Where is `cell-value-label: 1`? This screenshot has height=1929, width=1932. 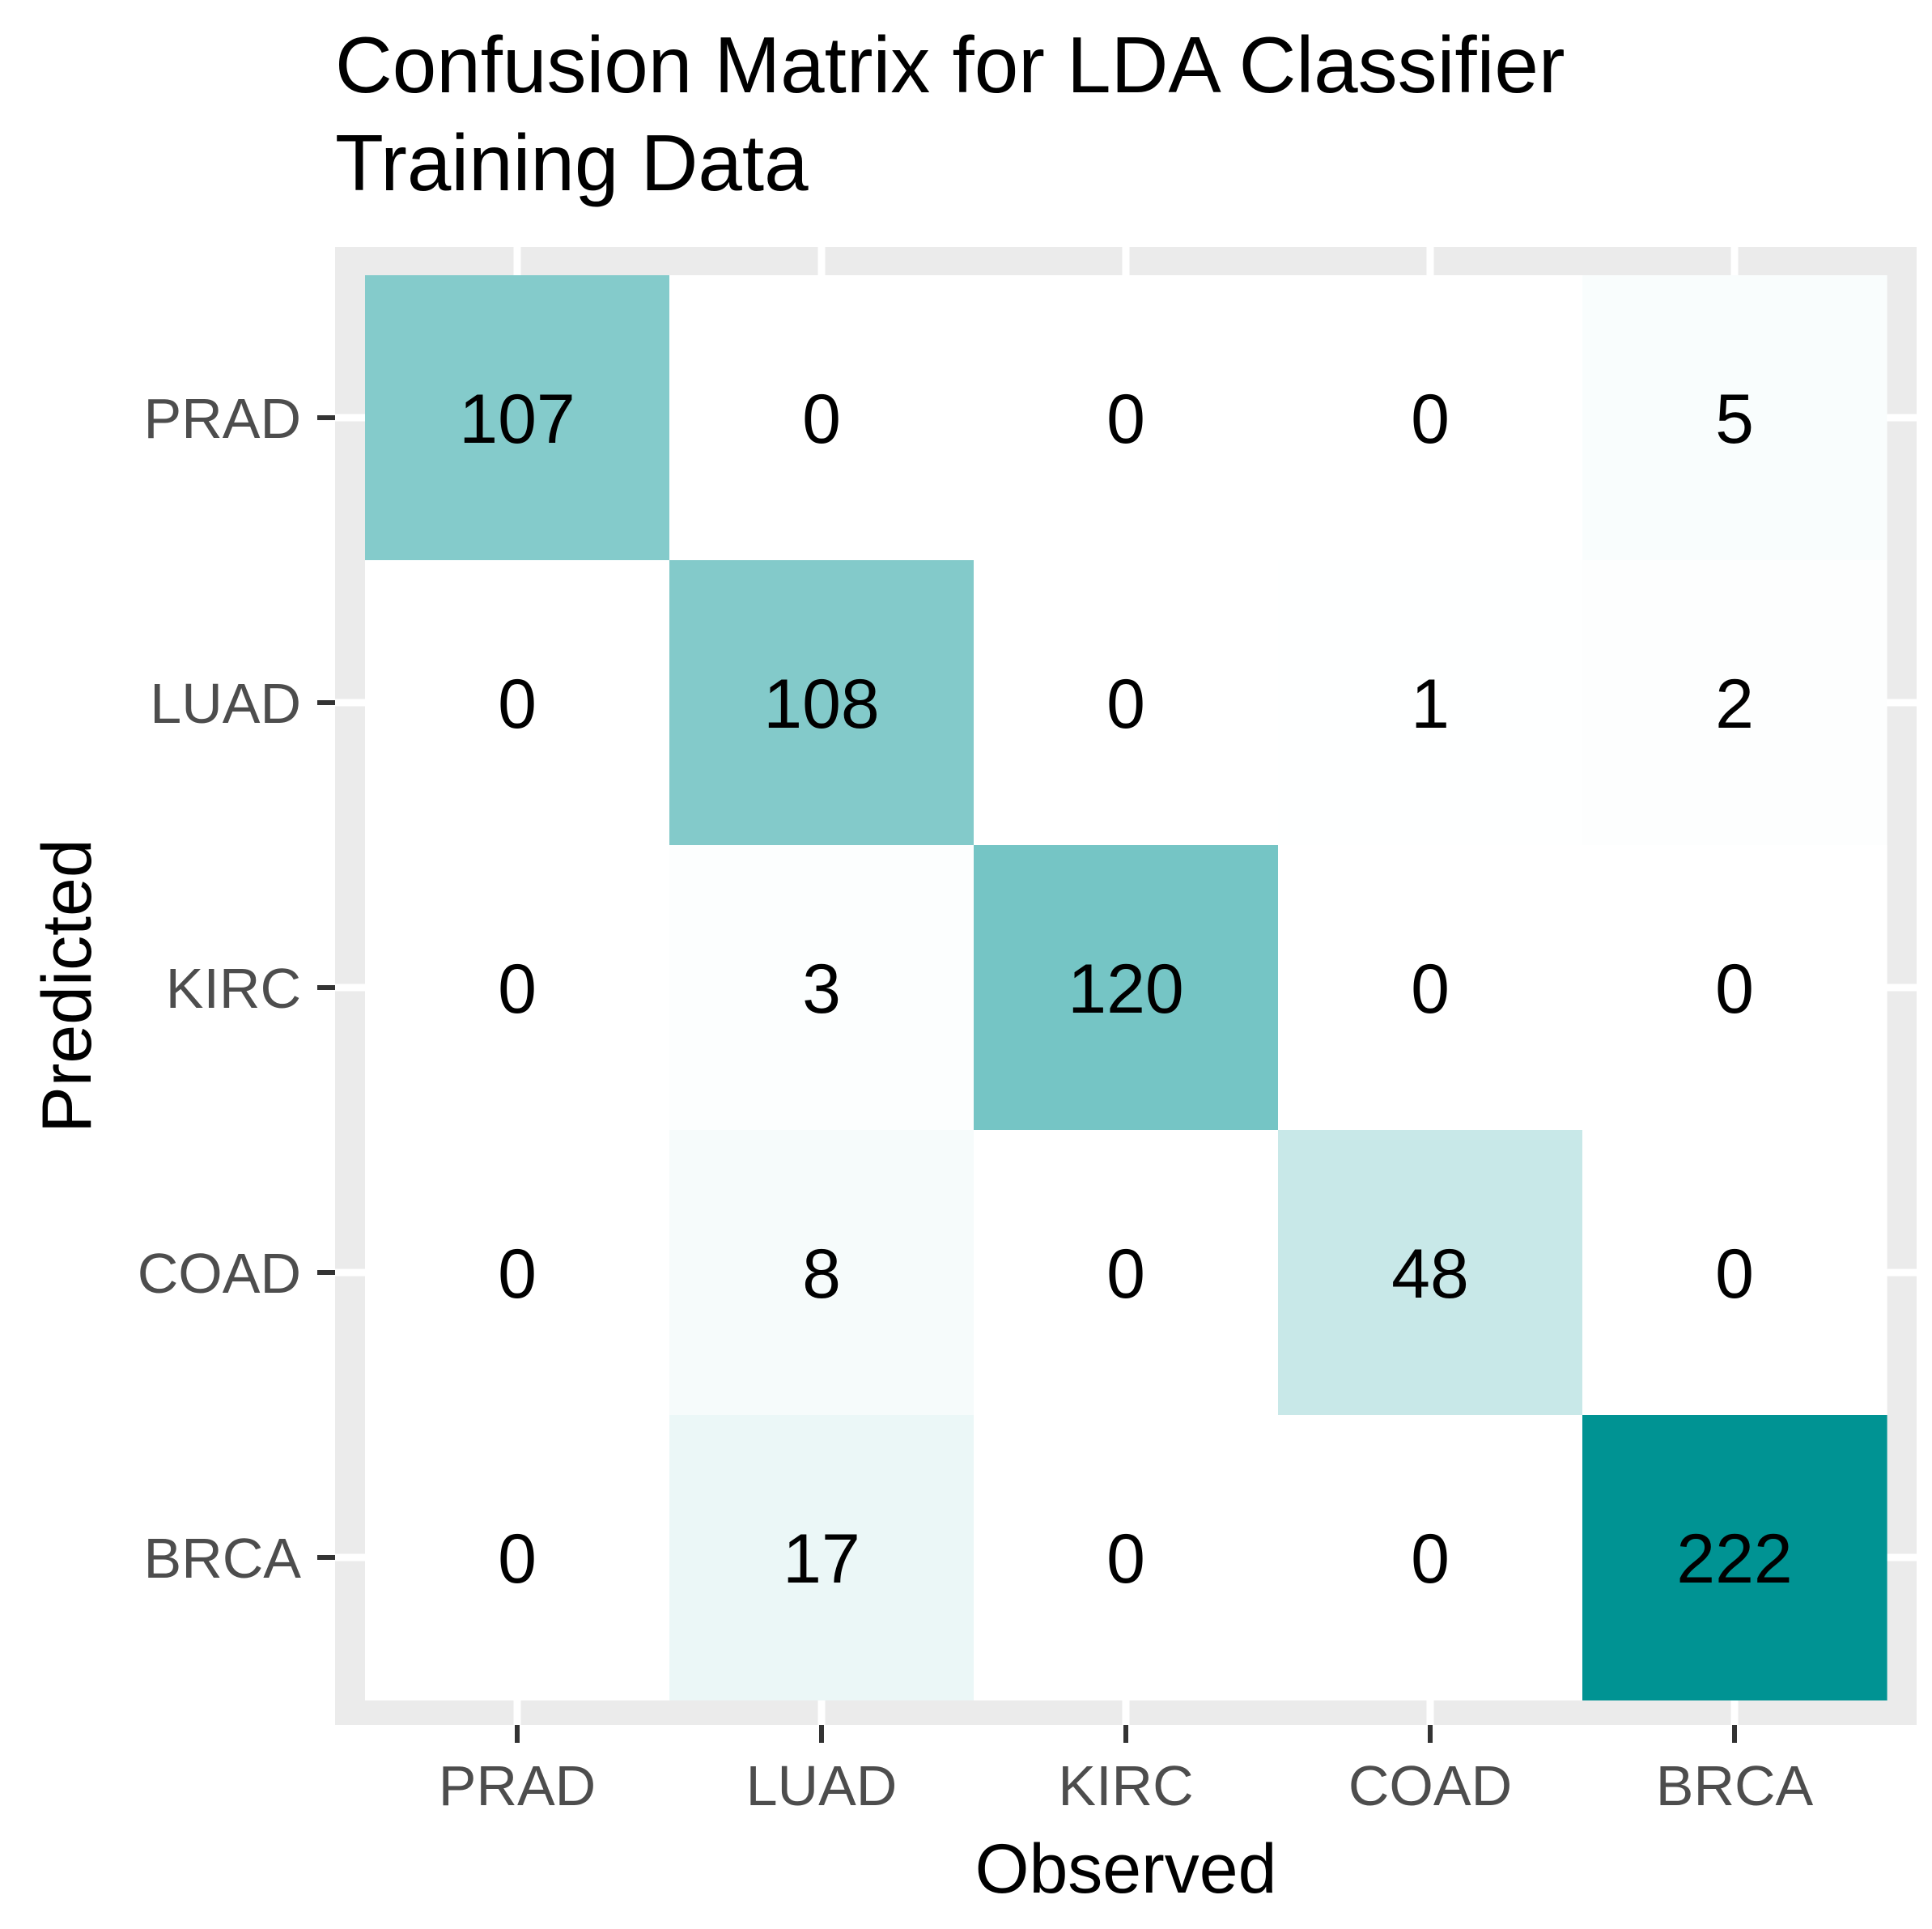 cell-value-label: 1 is located at coordinates (1430, 704).